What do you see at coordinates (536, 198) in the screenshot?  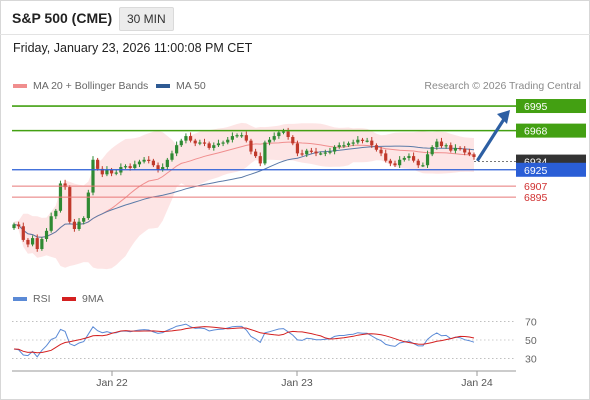 I see `support-label: 6895` at bounding box center [536, 198].